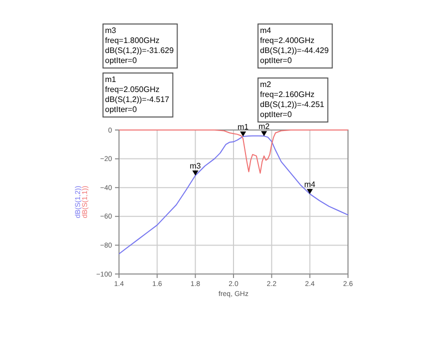  I want to click on annotation: m4, so click(310, 184).